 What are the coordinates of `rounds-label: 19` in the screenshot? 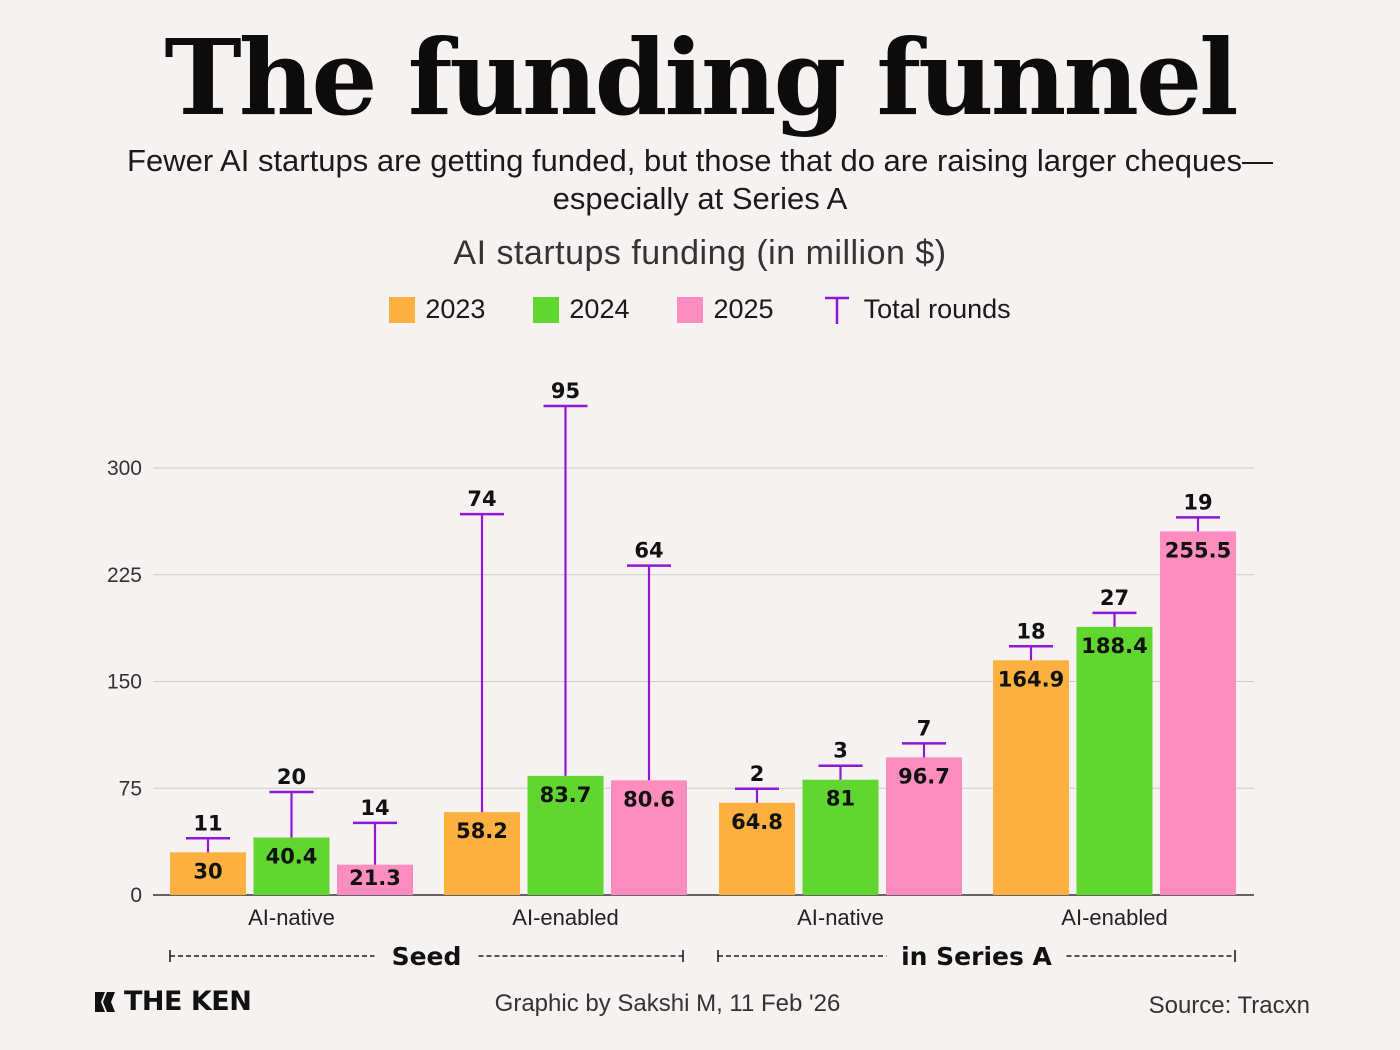 It's located at (1197, 502).